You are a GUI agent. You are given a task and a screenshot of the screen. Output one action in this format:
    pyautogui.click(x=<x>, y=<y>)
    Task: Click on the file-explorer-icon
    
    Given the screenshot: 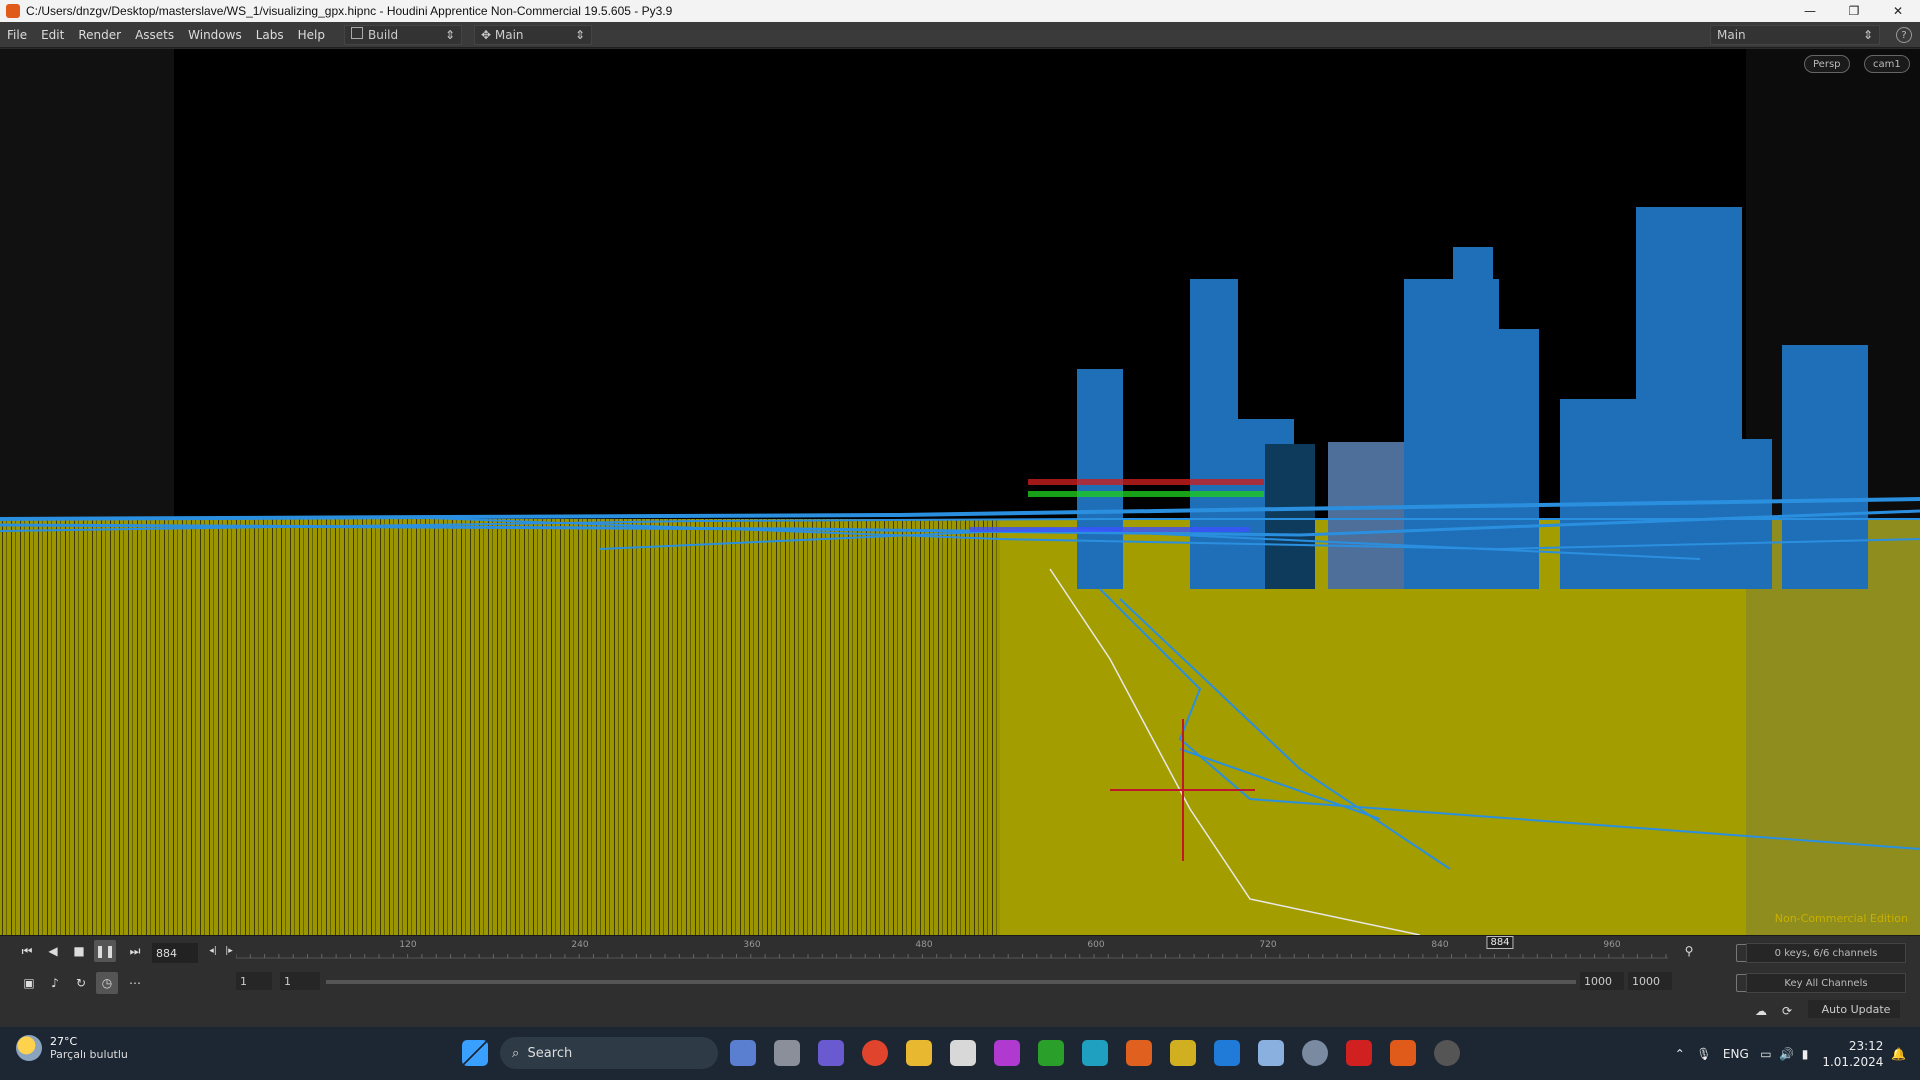 What is the action you would take?
    pyautogui.click(x=919, y=1053)
    